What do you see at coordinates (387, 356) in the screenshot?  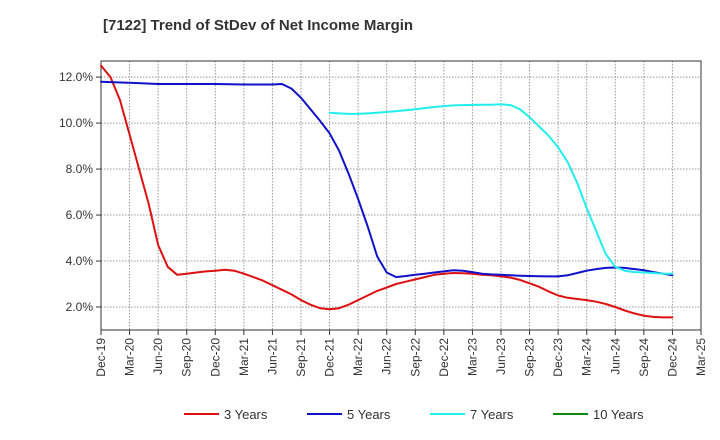 I see `x-tick-label: Jun-22` at bounding box center [387, 356].